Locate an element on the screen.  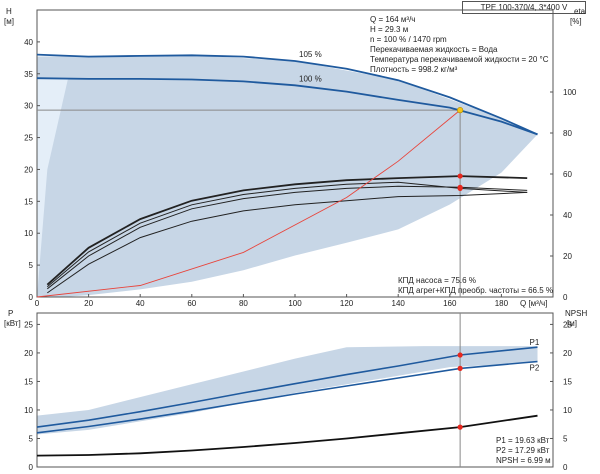
eta-tick-label: 40 is located at coordinates (567, 215).